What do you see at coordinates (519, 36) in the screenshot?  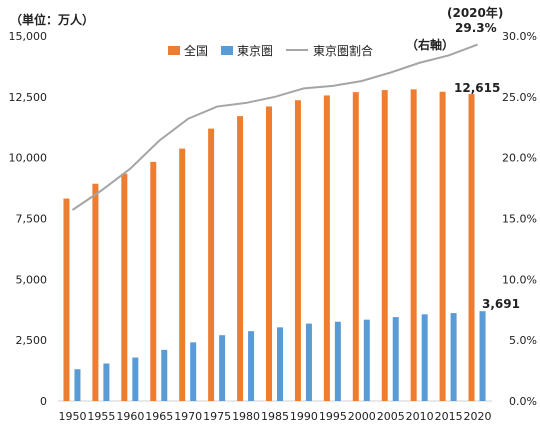 I see `right-tick-label: 30.0%` at bounding box center [519, 36].